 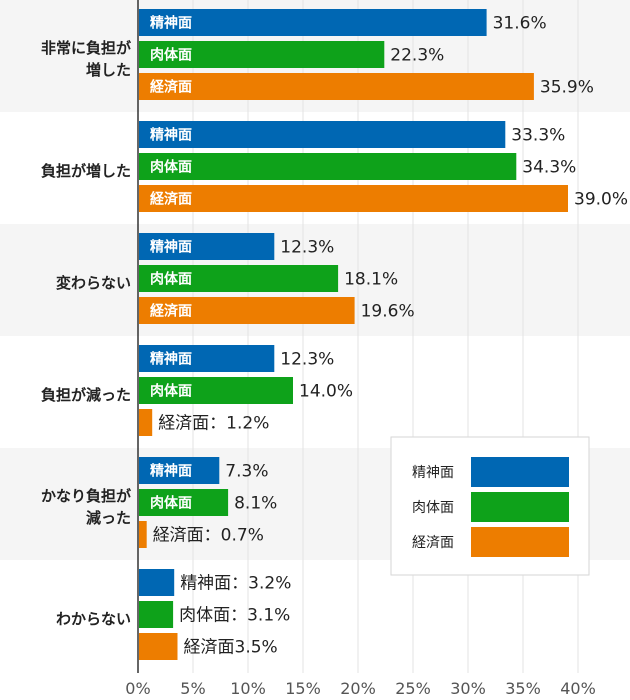 What do you see at coordinates (137, 688) in the screenshot?
I see `x-tick-label: 0%` at bounding box center [137, 688].